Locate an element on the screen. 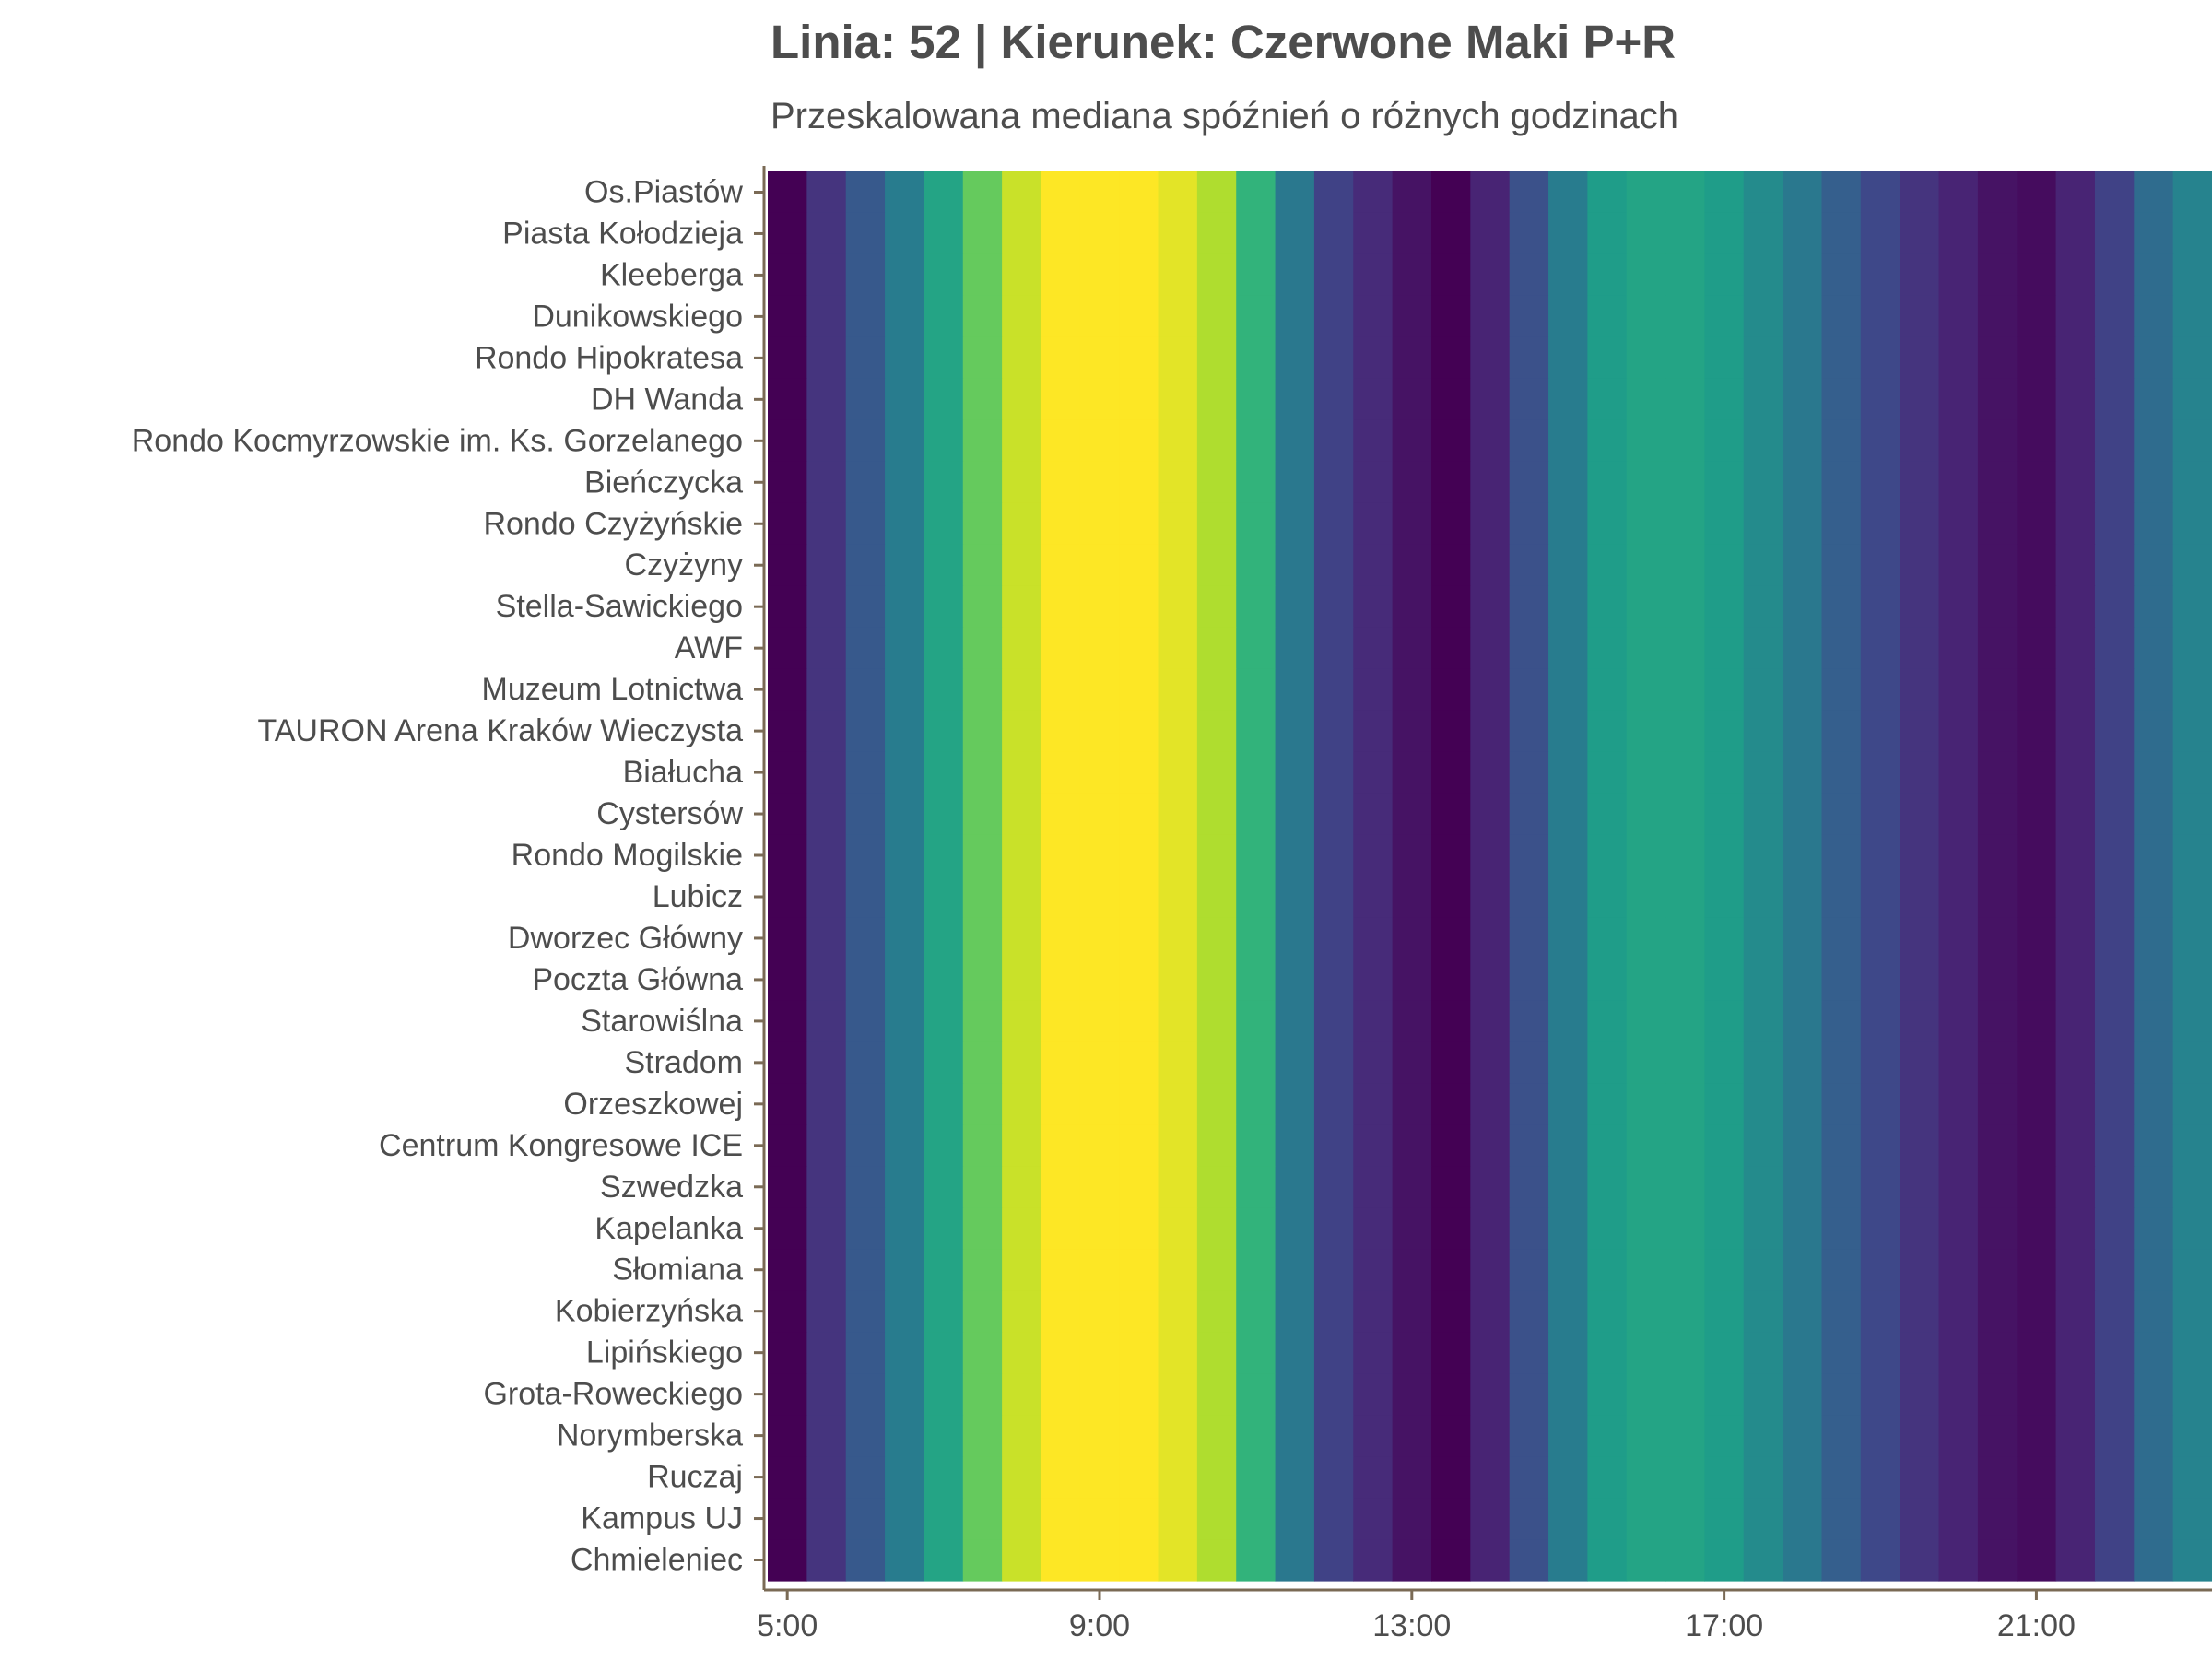 This screenshot has width=2212, height=1659. y-axis-label: Orzeszkowej is located at coordinates (653, 1104).